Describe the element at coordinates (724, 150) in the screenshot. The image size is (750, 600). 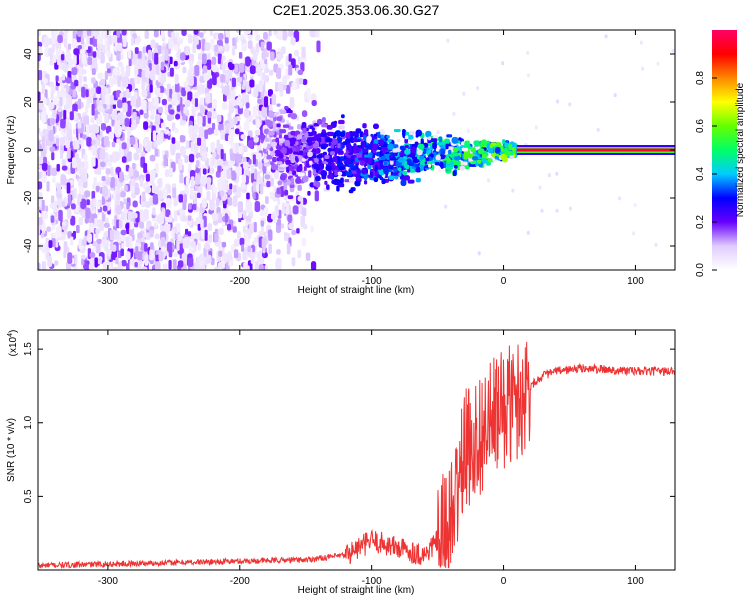
I see `colorbar-gradient` at that location.